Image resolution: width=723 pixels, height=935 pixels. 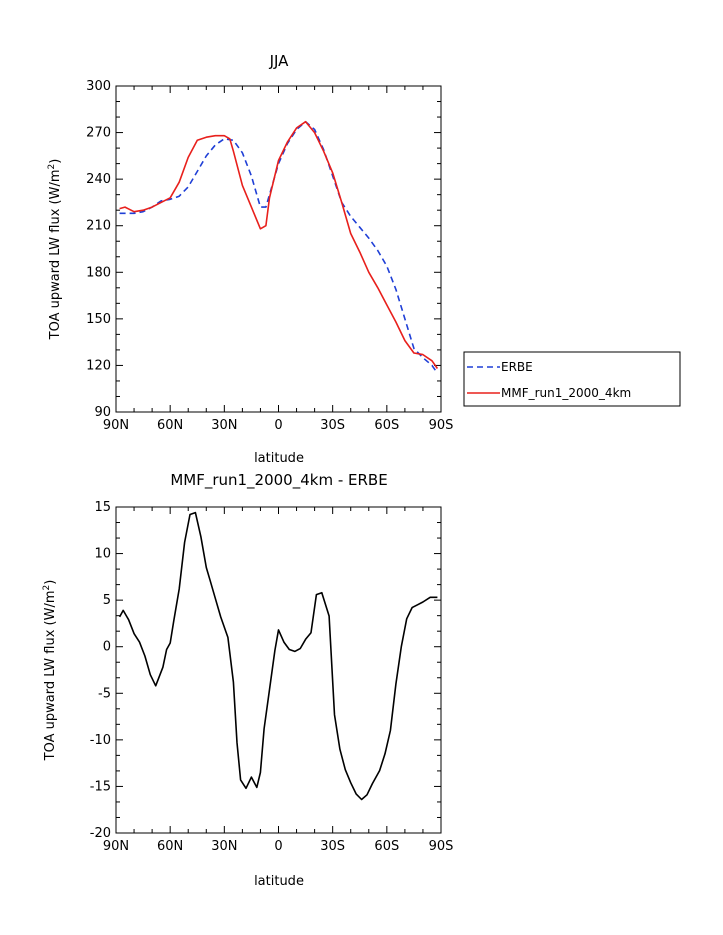 What do you see at coordinates (98, 179) in the screenshot?
I see `top-chart-ytick-label: 240` at bounding box center [98, 179].